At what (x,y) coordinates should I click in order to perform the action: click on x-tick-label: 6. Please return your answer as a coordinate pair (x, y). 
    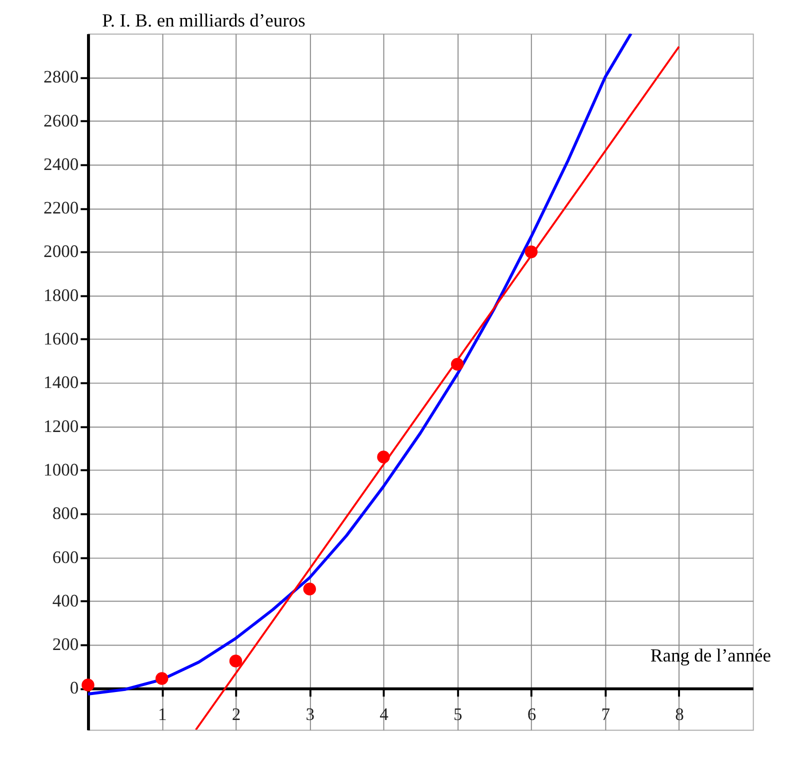
    Looking at the image, I should click on (531, 714).